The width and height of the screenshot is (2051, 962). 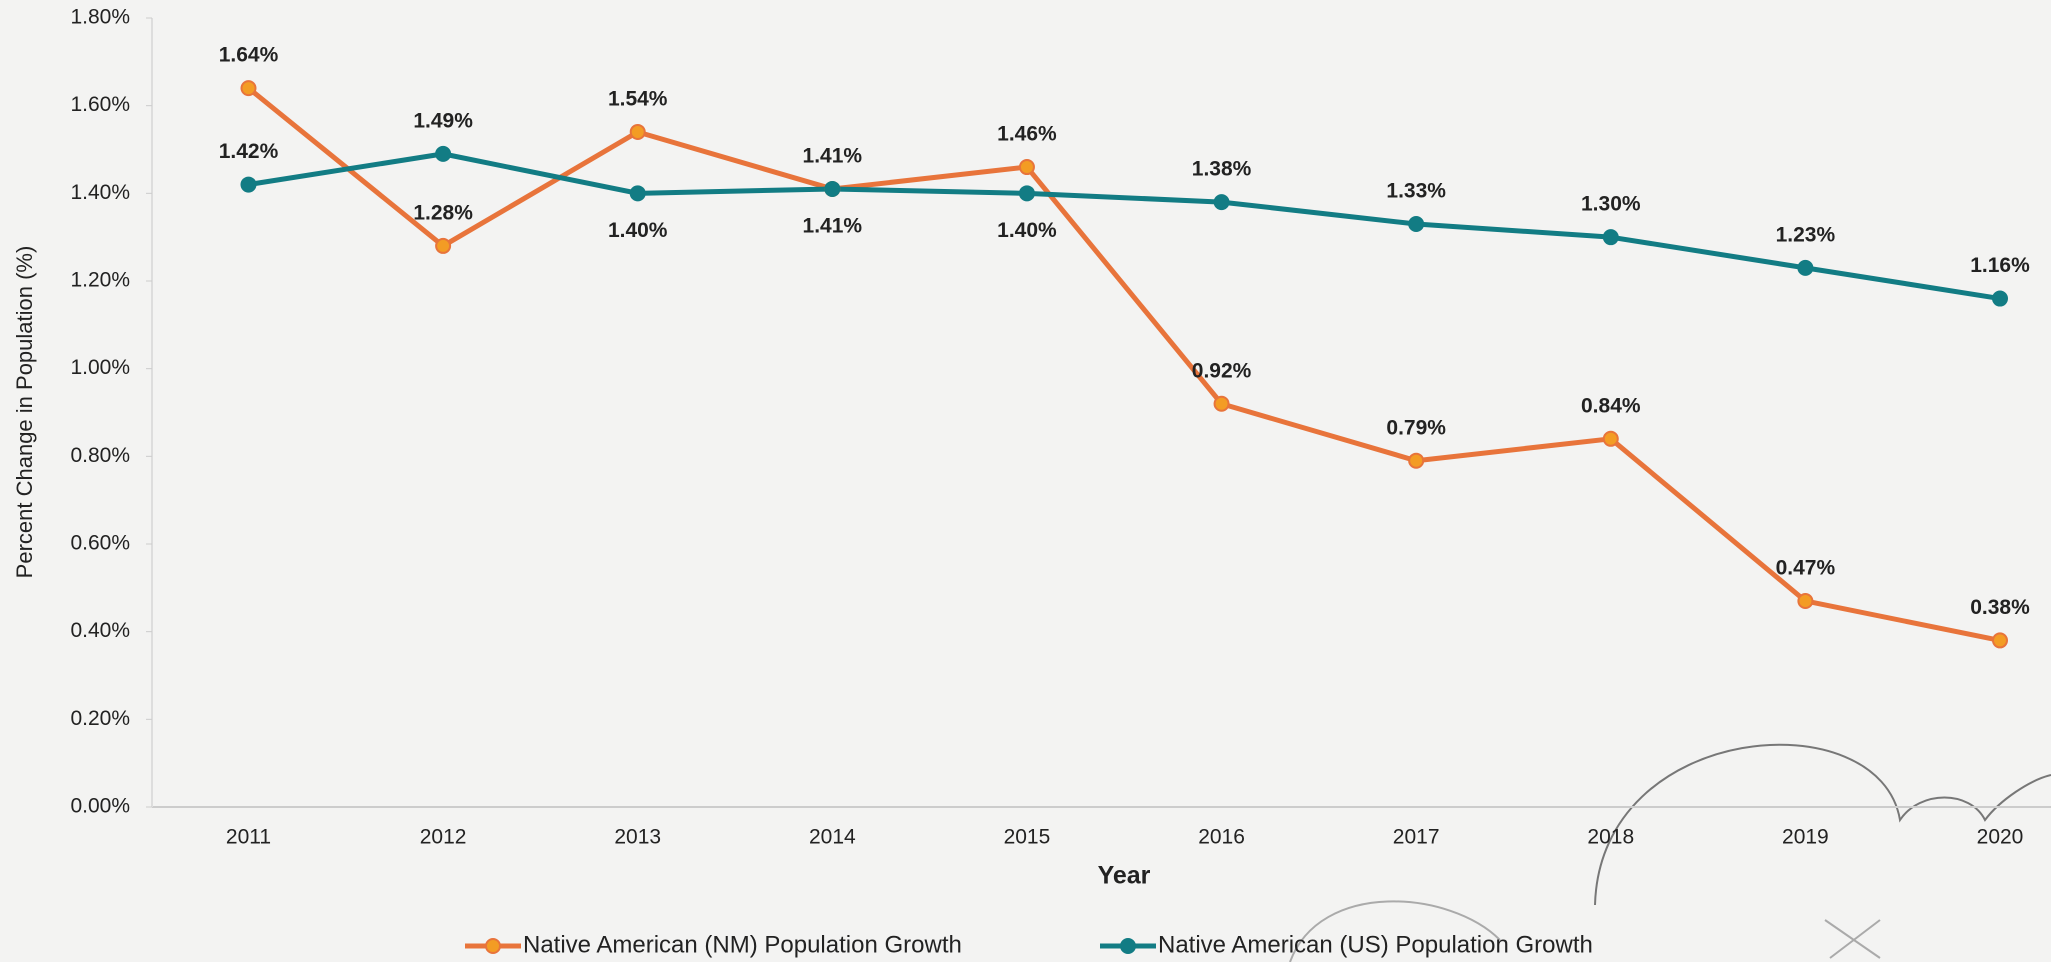 I want to click on series-line, so click(x=1124, y=226).